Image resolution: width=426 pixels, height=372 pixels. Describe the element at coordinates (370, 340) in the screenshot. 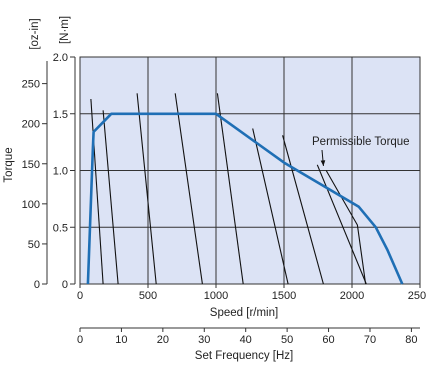

I see `x-tick-label-frequency: 70` at that location.